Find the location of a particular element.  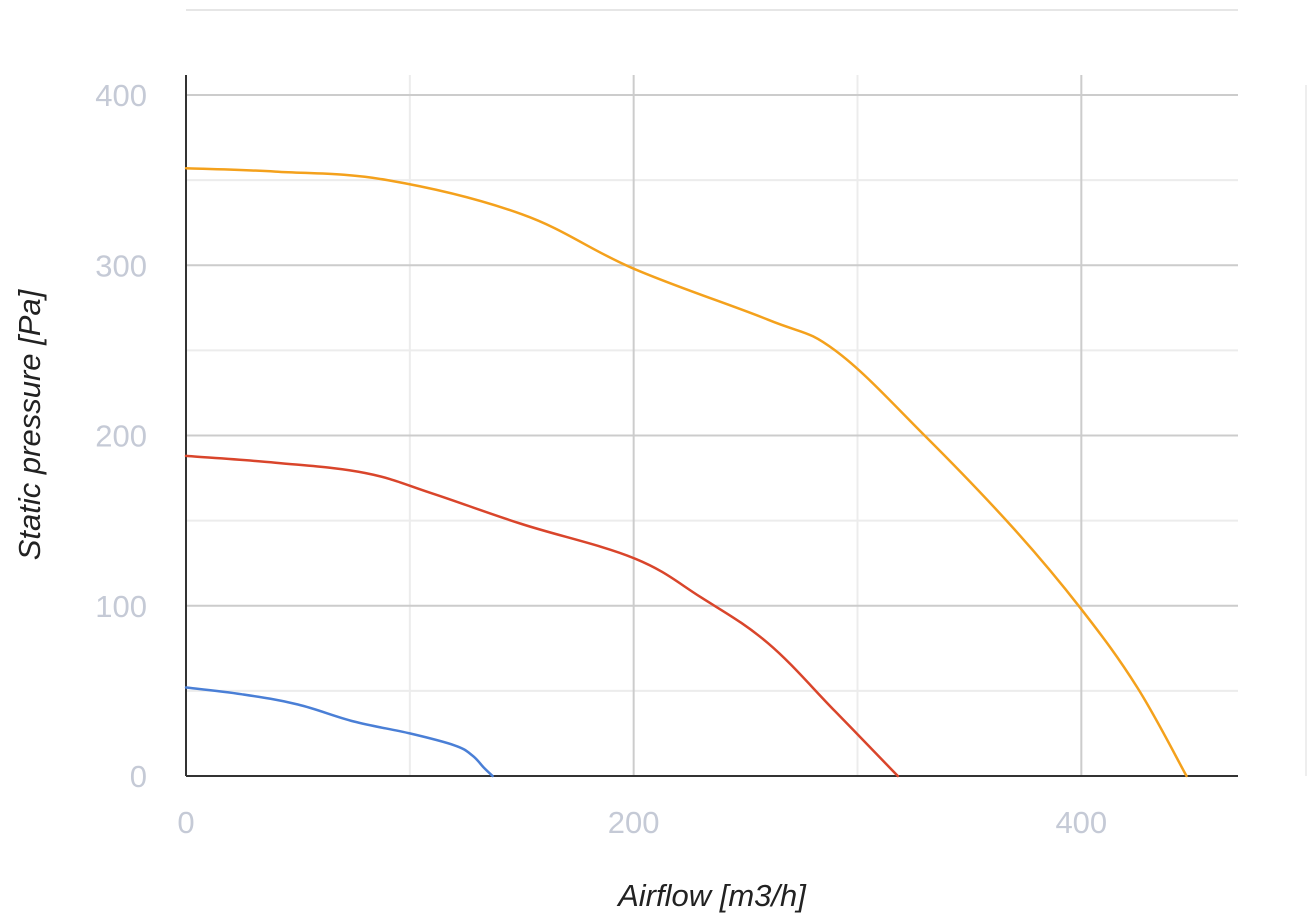

y-tick-label: 300 is located at coordinates (121, 265).